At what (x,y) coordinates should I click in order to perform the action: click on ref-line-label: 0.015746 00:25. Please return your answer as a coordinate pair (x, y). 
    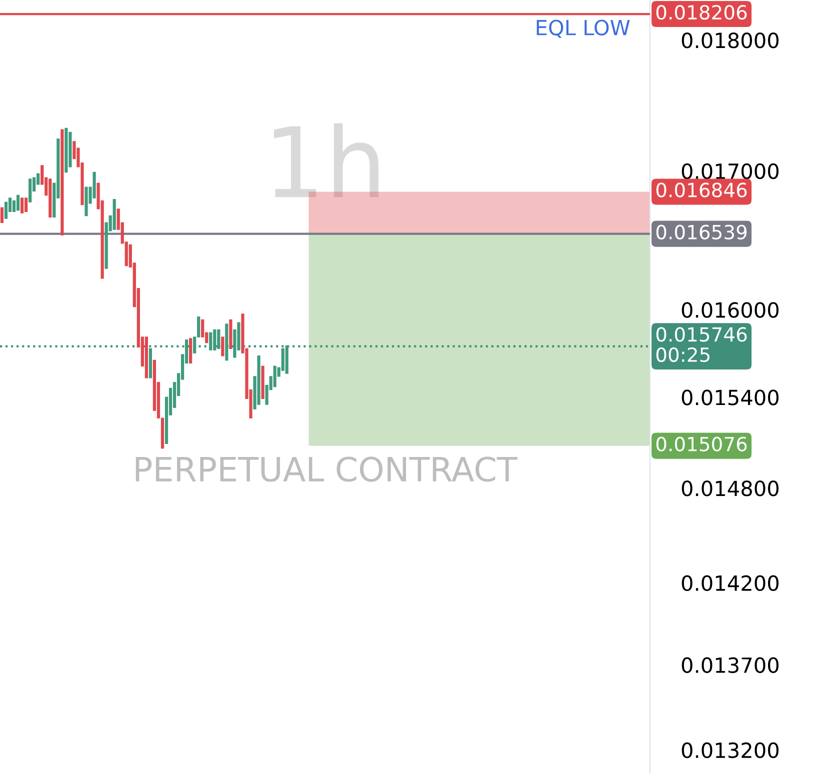
    Looking at the image, I should click on (701, 344).